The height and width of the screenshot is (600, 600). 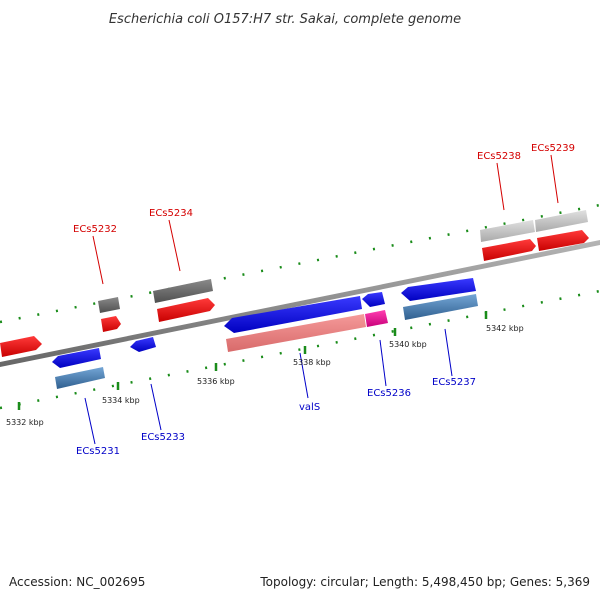 I want to click on gene-ecs5232, so click(x=109, y=305).